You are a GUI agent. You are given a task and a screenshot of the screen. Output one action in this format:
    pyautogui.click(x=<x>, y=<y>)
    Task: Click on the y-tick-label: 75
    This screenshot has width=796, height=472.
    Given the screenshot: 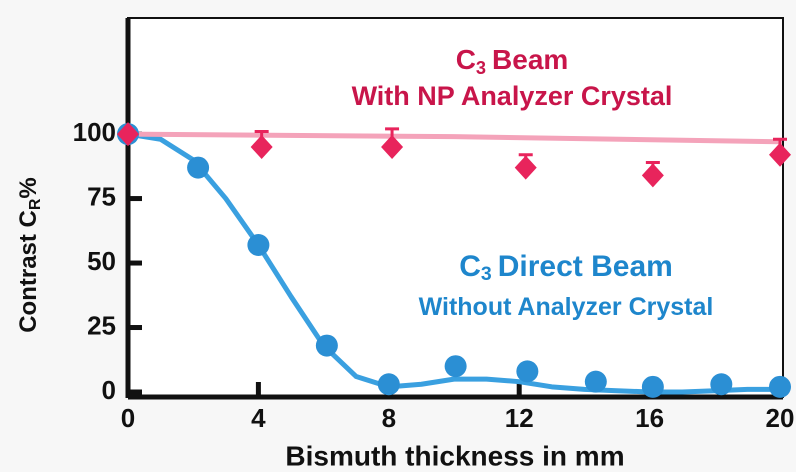 What is the action you would take?
    pyautogui.click(x=101, y=196)
    